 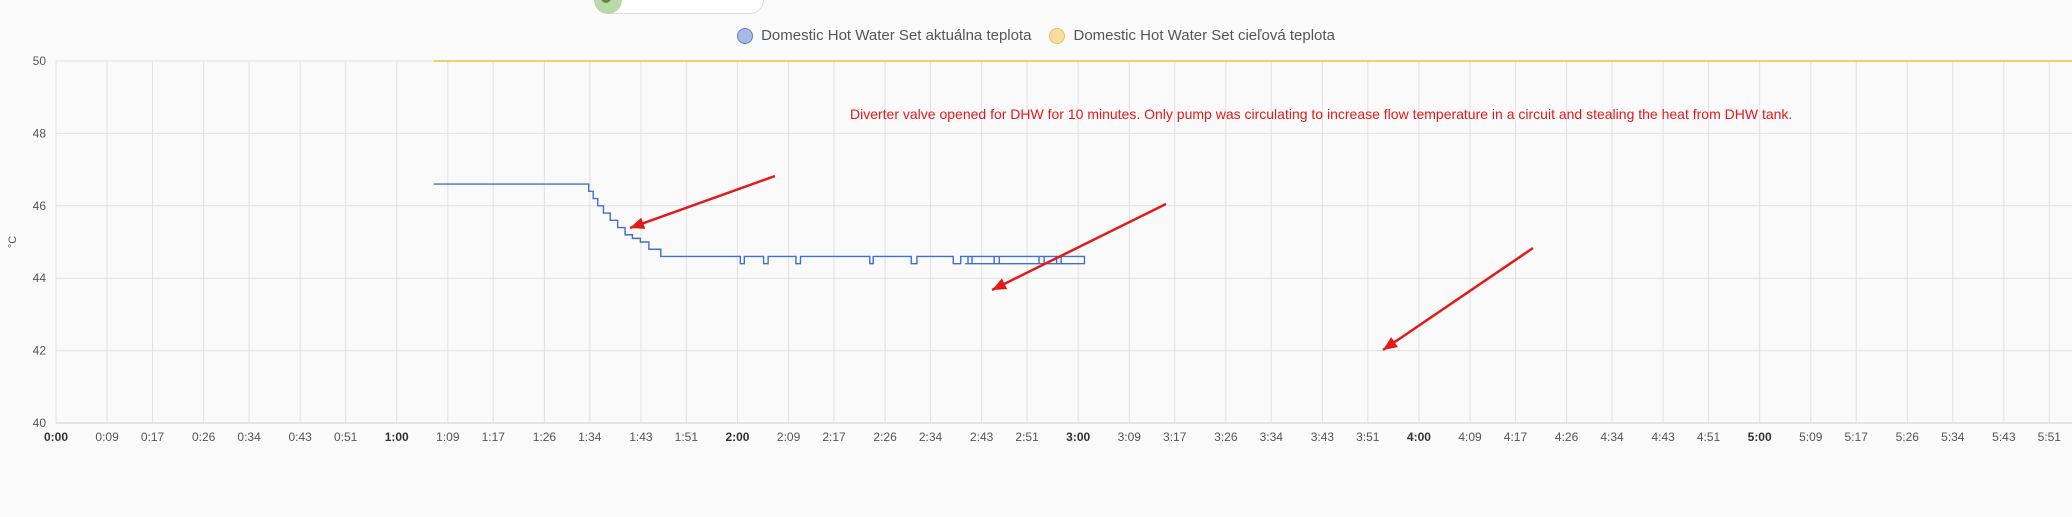 What do you see at coordinates (896, 35) in the screenshot?
I see `legend-label-actual: Domestic Hot Water Set aktuálna teplota` at bounding box center [896, 35].